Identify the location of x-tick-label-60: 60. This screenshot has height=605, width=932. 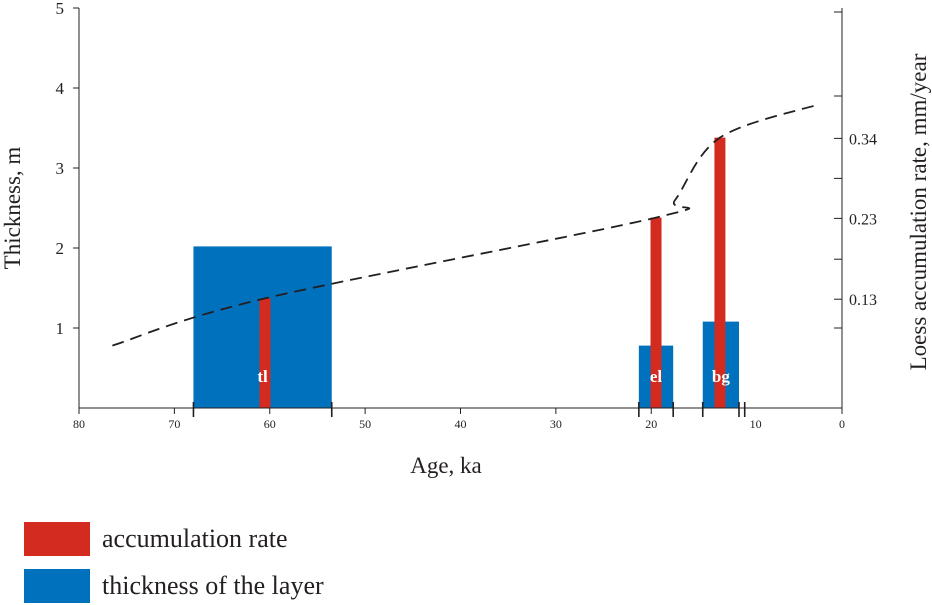
(270, 424).